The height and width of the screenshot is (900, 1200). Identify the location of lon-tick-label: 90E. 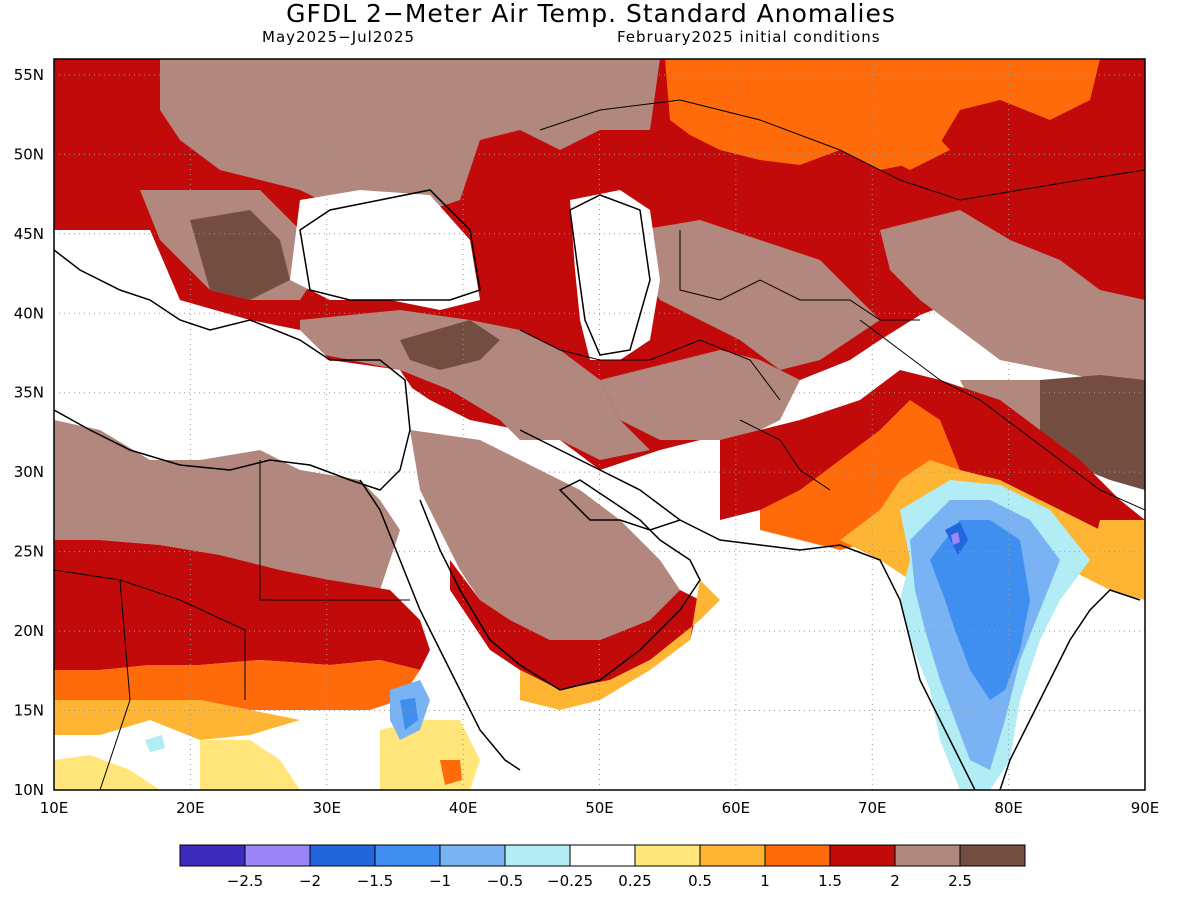
(1145, 808).